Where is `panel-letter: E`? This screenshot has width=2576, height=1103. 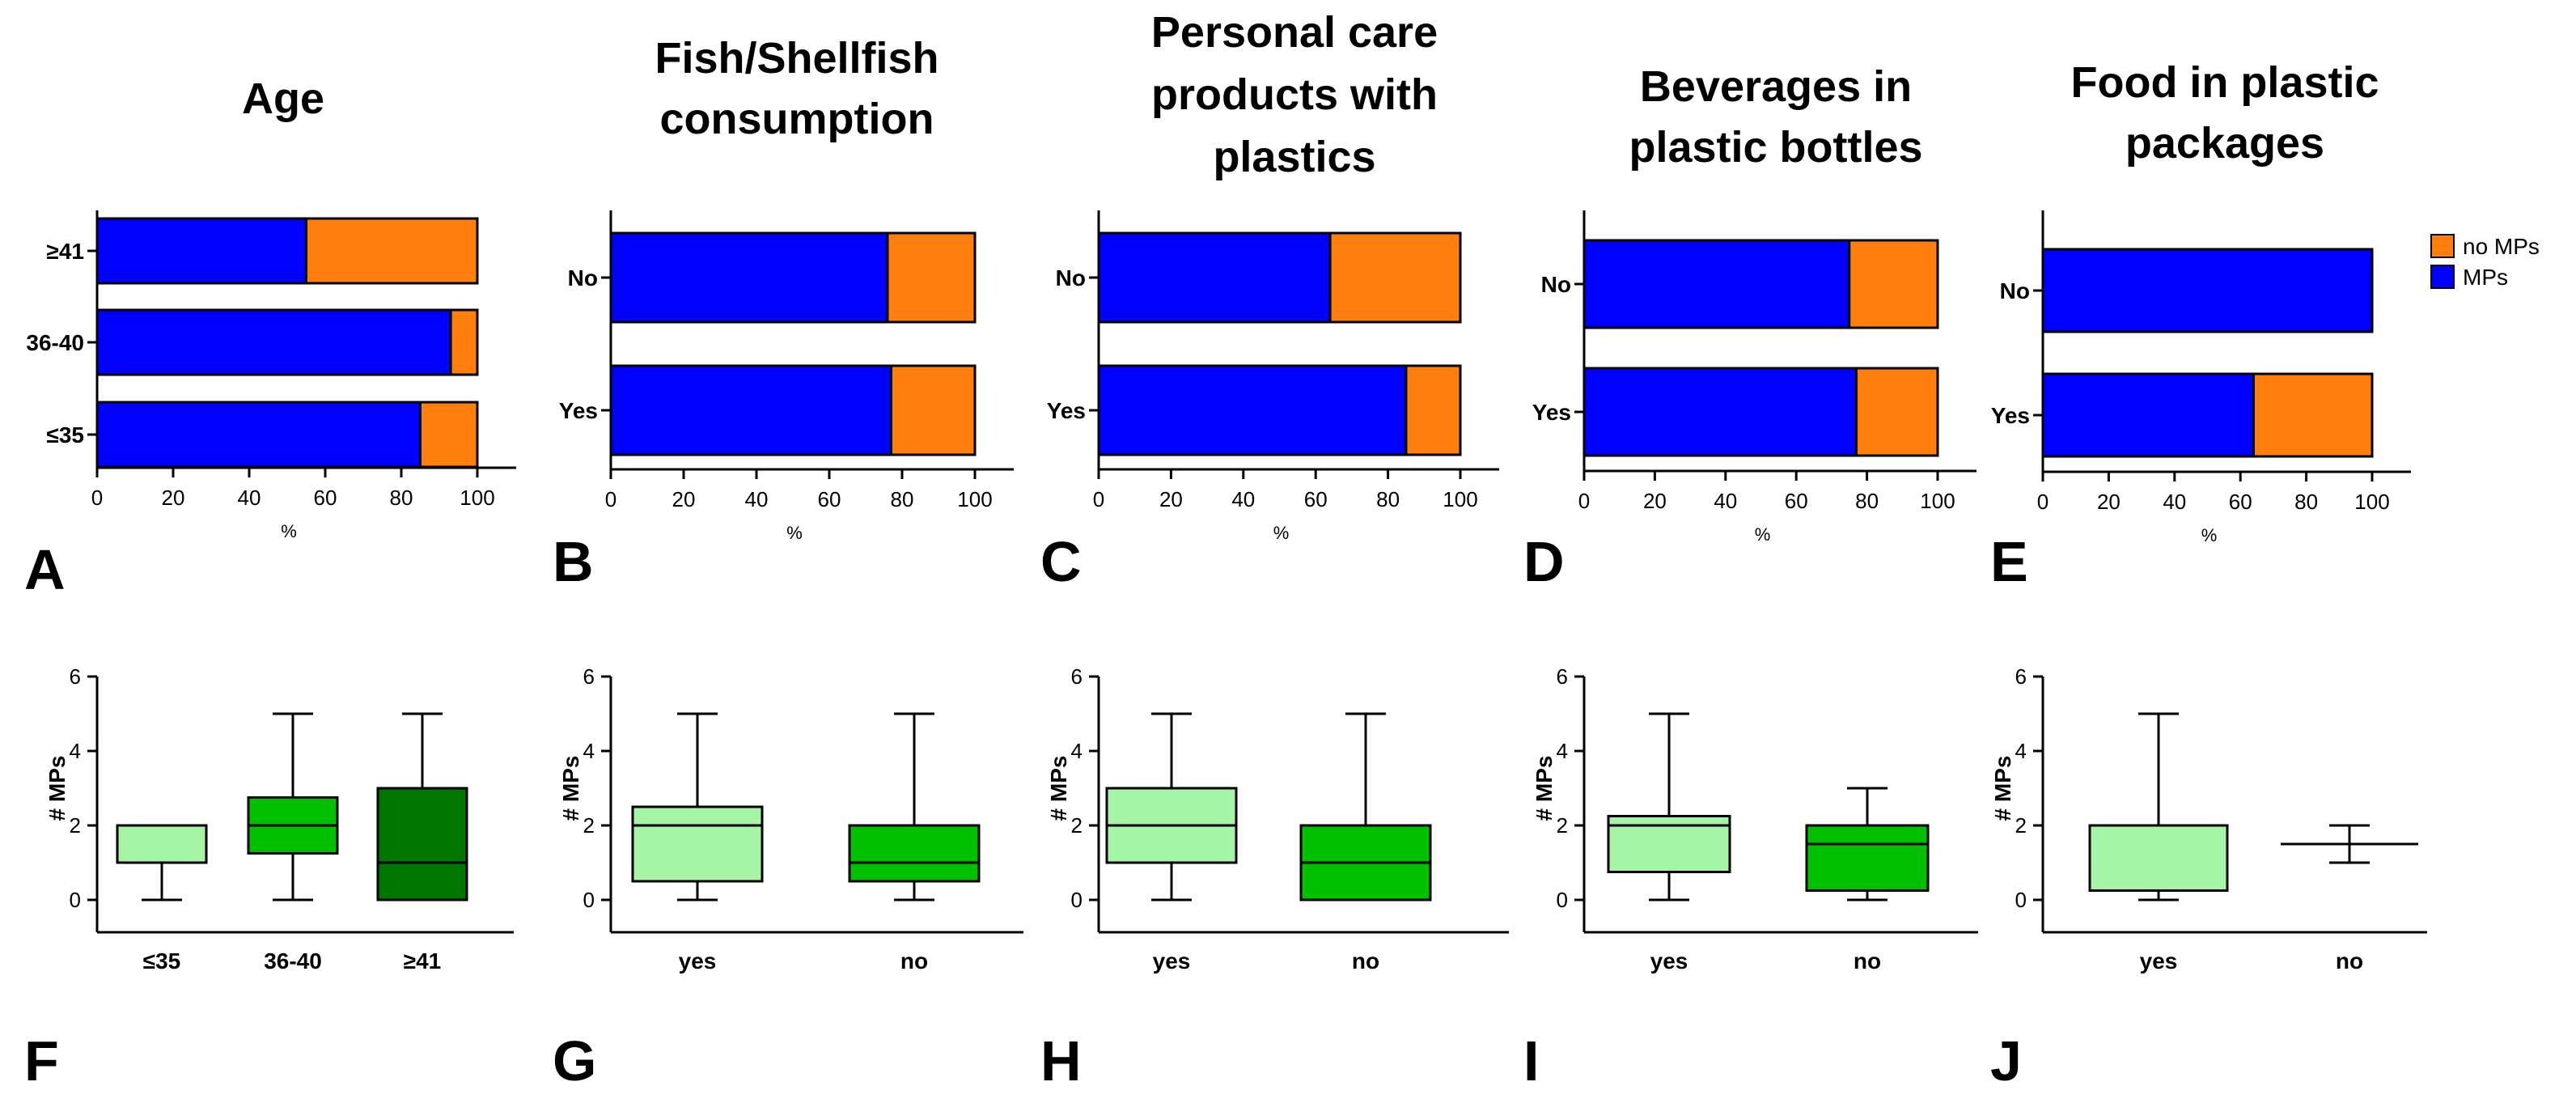
panel-letter: E is located at coordinates (2009, 561).